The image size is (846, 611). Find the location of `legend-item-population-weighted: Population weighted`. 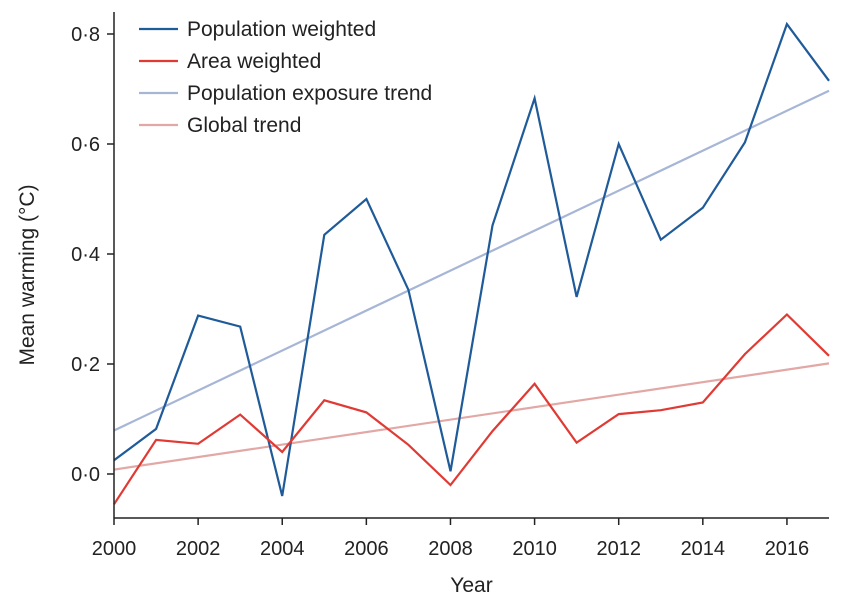

legend-item-population-weighted: Population weighted is located at coordinates (257, 29).